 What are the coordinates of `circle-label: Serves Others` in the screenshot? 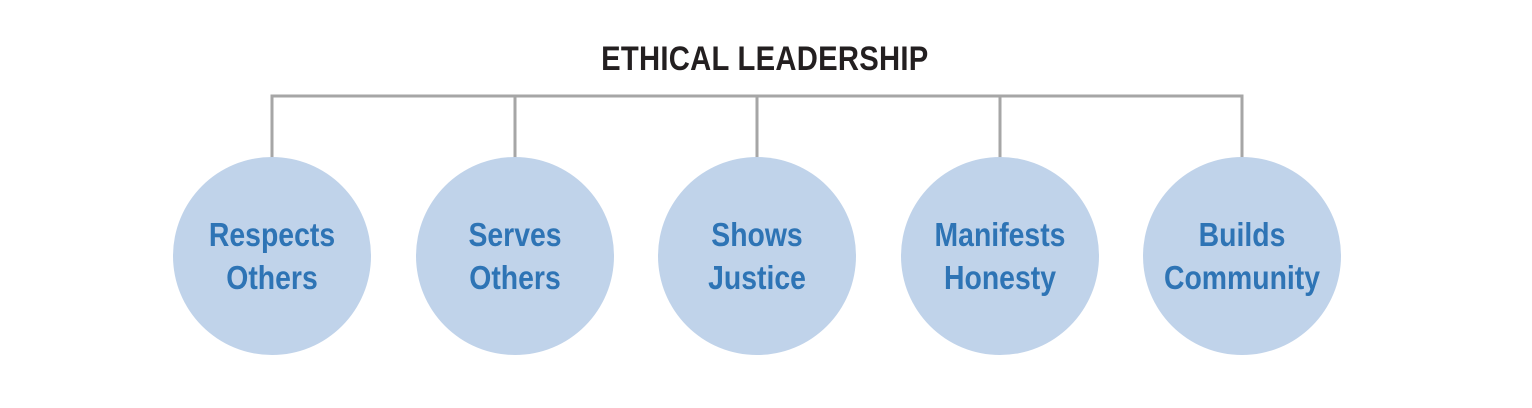 It's located at (514, 256).